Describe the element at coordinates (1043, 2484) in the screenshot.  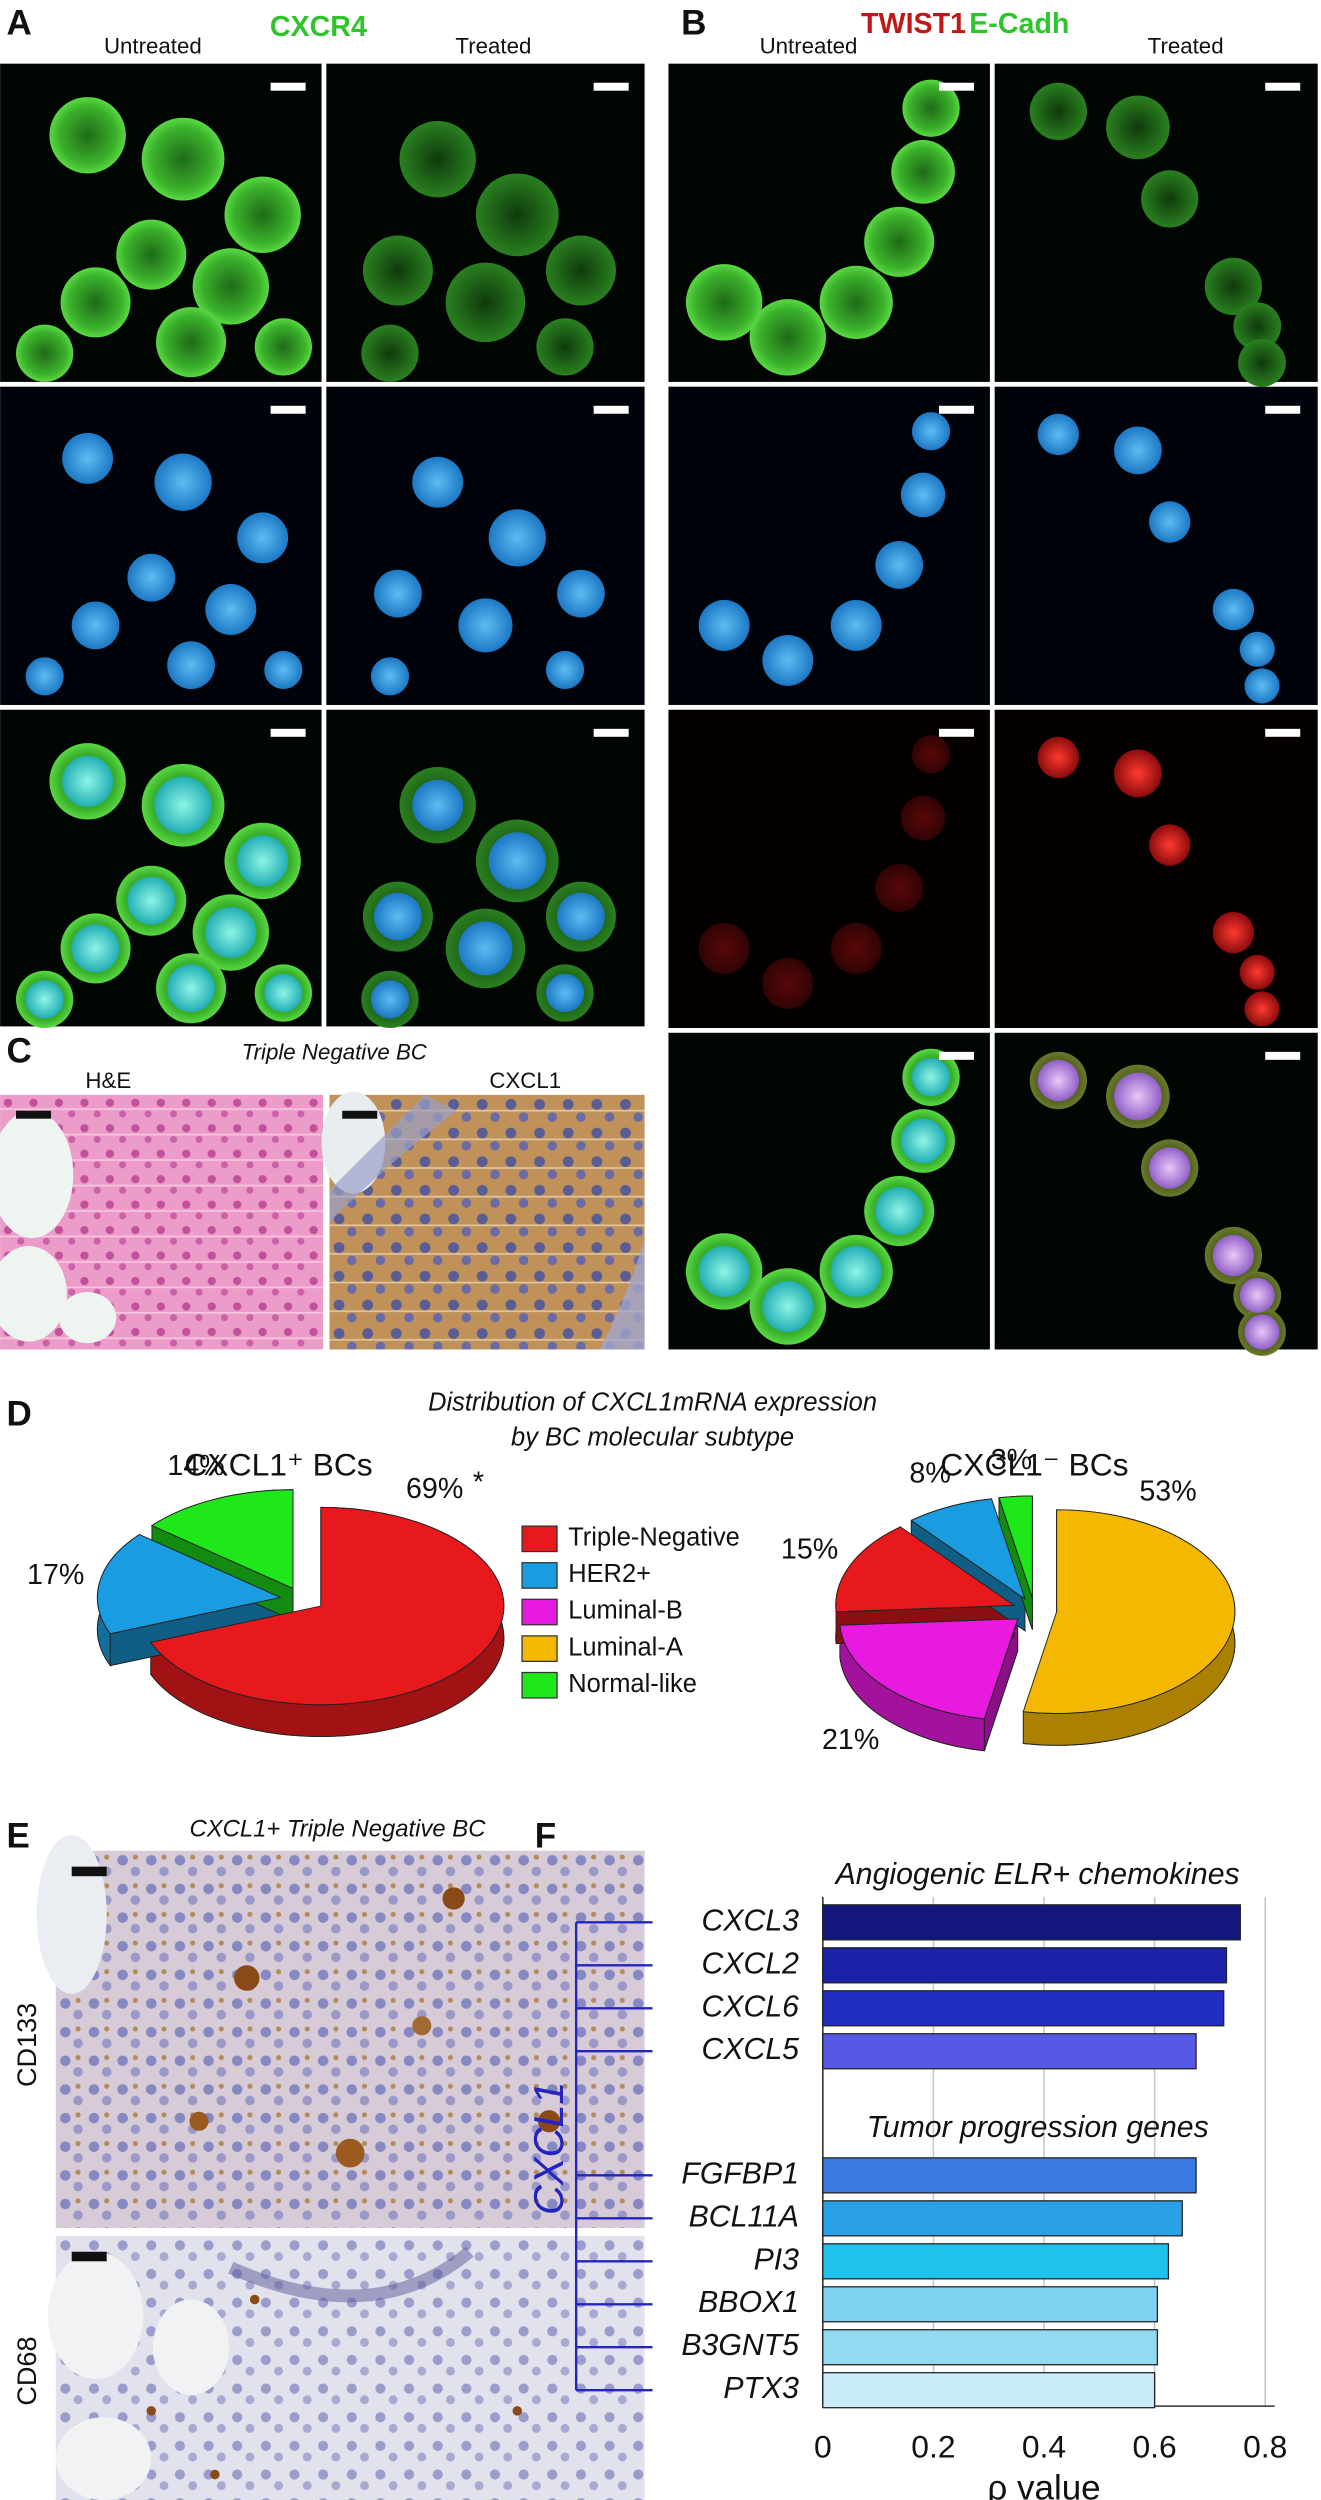
I see `x-axis-title: ρ value` at that location.